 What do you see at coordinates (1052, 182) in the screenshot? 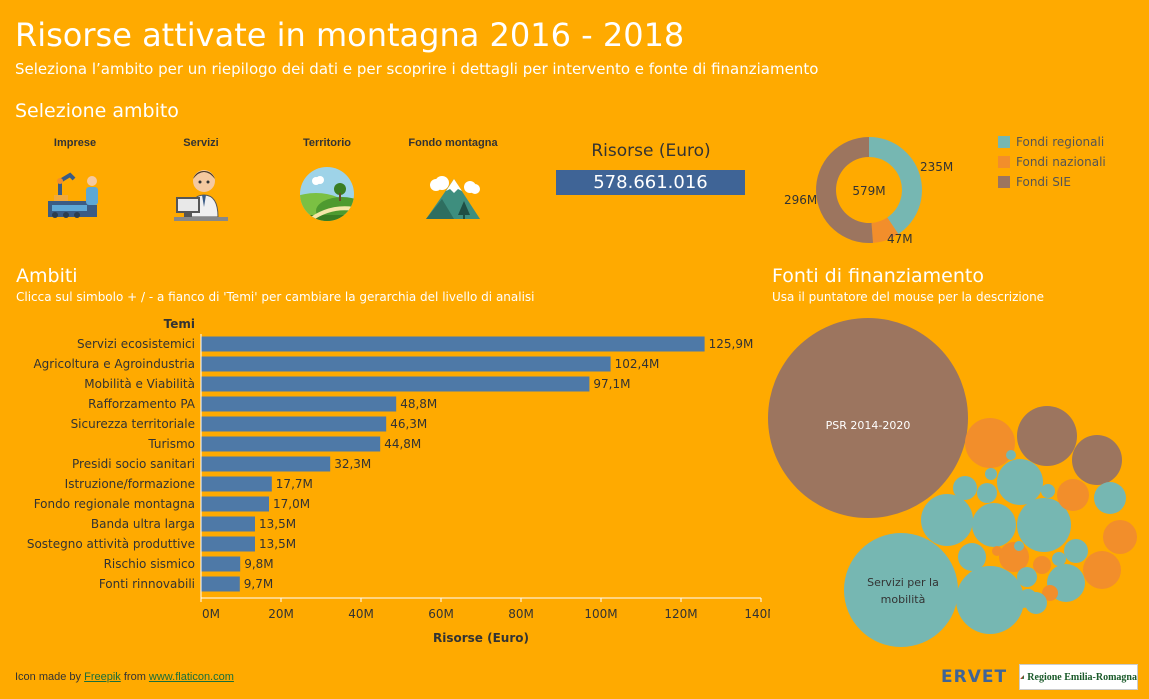
I see `legend-item-sie: Fondi SIE` at bounding box center [1052, 182].